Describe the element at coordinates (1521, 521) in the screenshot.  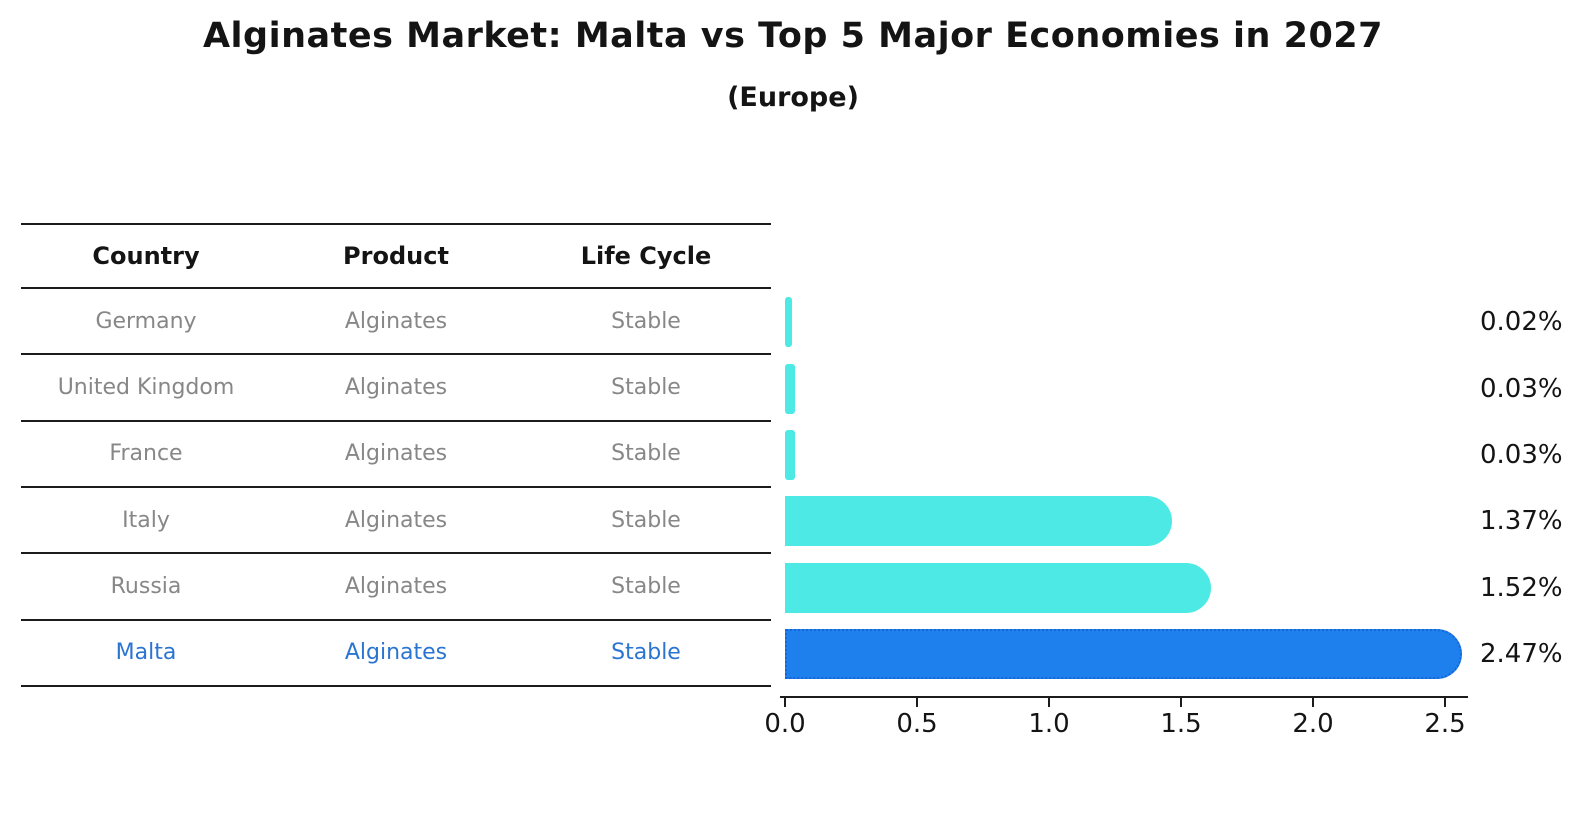
I see `bar-value-label: 1.37%` at that location.